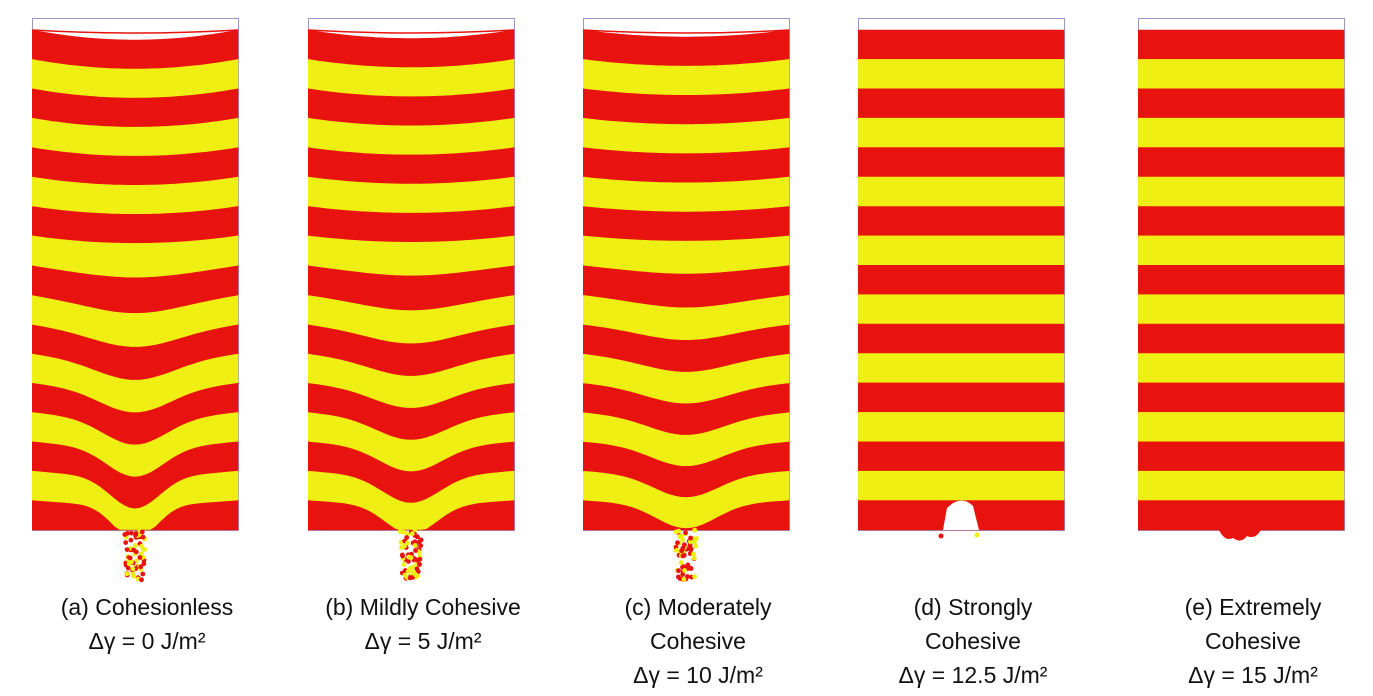  What do you see at coordinates (147, 641) in the screenshot?
I see `caption-equation: Δγ = 0 J/m²` at bounding box center [147, 641].